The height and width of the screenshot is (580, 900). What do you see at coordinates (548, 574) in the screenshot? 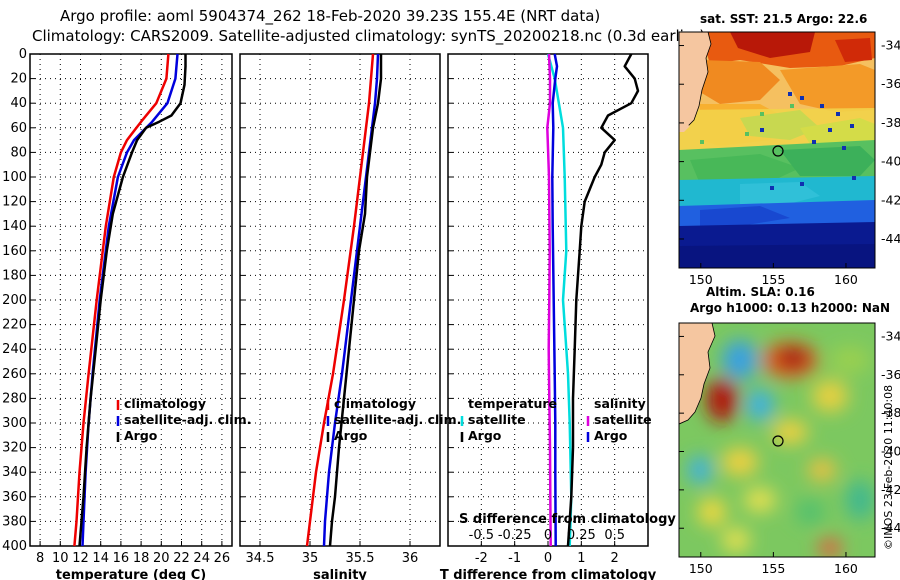
I see `x-axis-label: T difference from climatology` at bounding box center [548, 574].